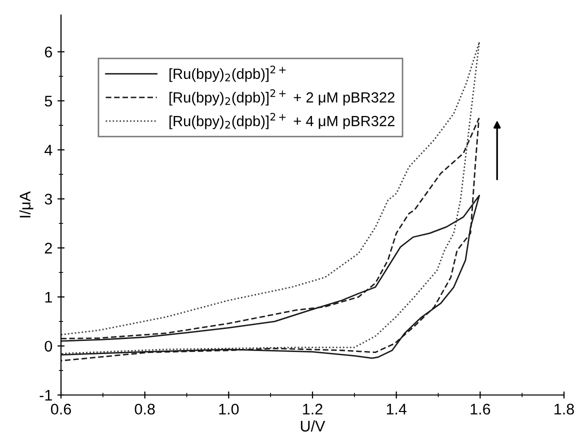 This screenshot has height=442, width=581. What do you see at coordinates (480, 409) in the screenshot?
I see `x-tick-label: 1.6` at bounding box center [480, 409].